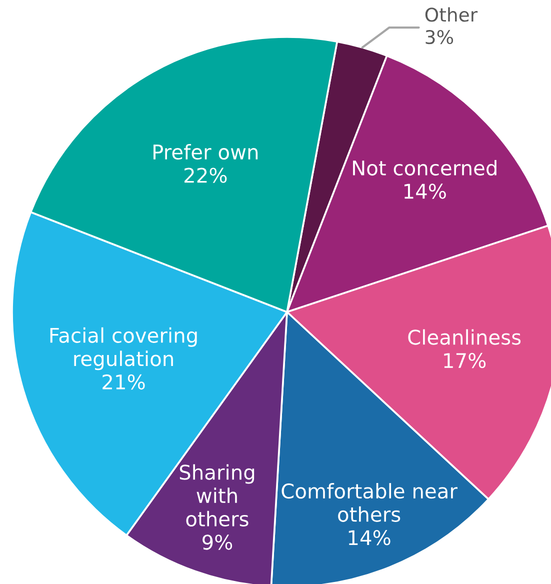 The width and height of the screenshot is (551, 584). Describe the element at coordinates (206, 152) in the screenshot. I see `slice-label: Prefer own` at that location.